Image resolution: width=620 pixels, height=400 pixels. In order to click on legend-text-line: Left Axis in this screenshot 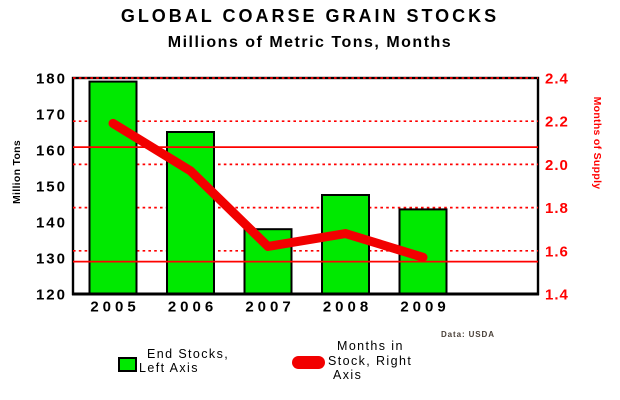, I will do `click(169, 367)`.